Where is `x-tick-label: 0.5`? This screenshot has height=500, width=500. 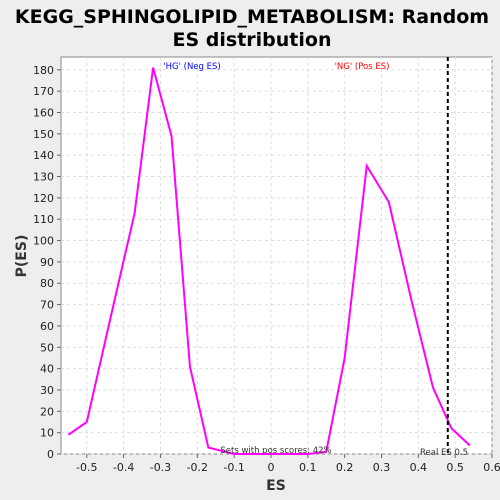
x-tick-label: 0.5 is located at coordinates (455, 467).